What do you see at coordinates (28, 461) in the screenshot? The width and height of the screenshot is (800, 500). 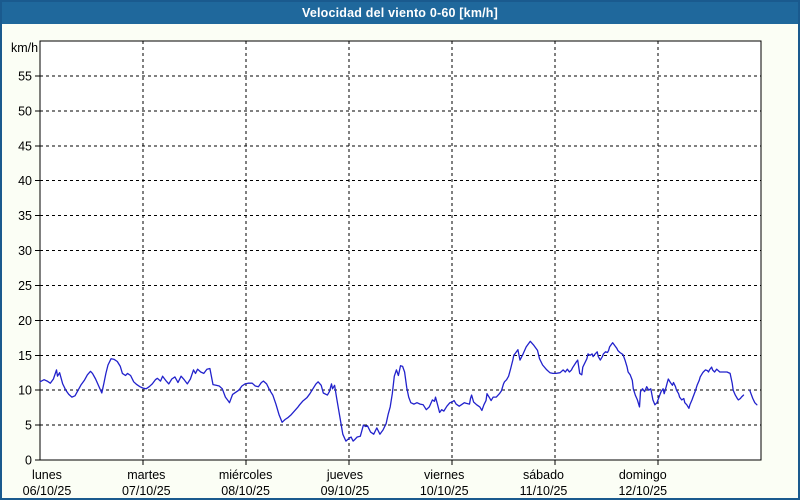 I see `y-tick-label: 0` at bounding box center [28, 461].